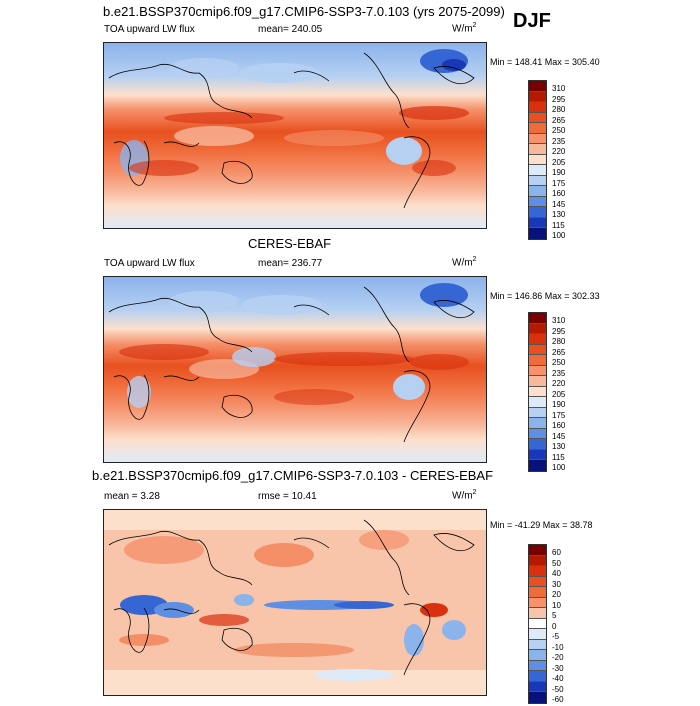 The image size is (700, 706). What do you see at coordinates (290, 263) in the screenshot?
I see `panel-2-mean-label: mean= 236.77` at bounding box center [290, 263].